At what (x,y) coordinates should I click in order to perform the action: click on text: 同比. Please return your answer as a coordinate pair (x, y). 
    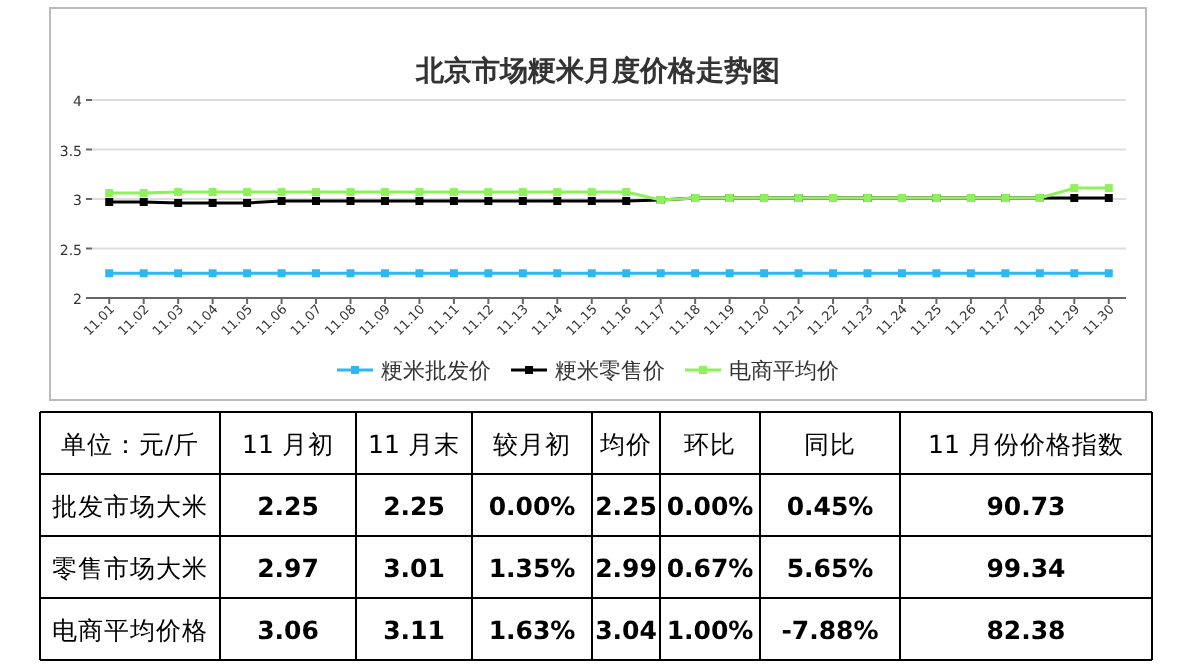
    Looking at the image, I should click on (830, 444).